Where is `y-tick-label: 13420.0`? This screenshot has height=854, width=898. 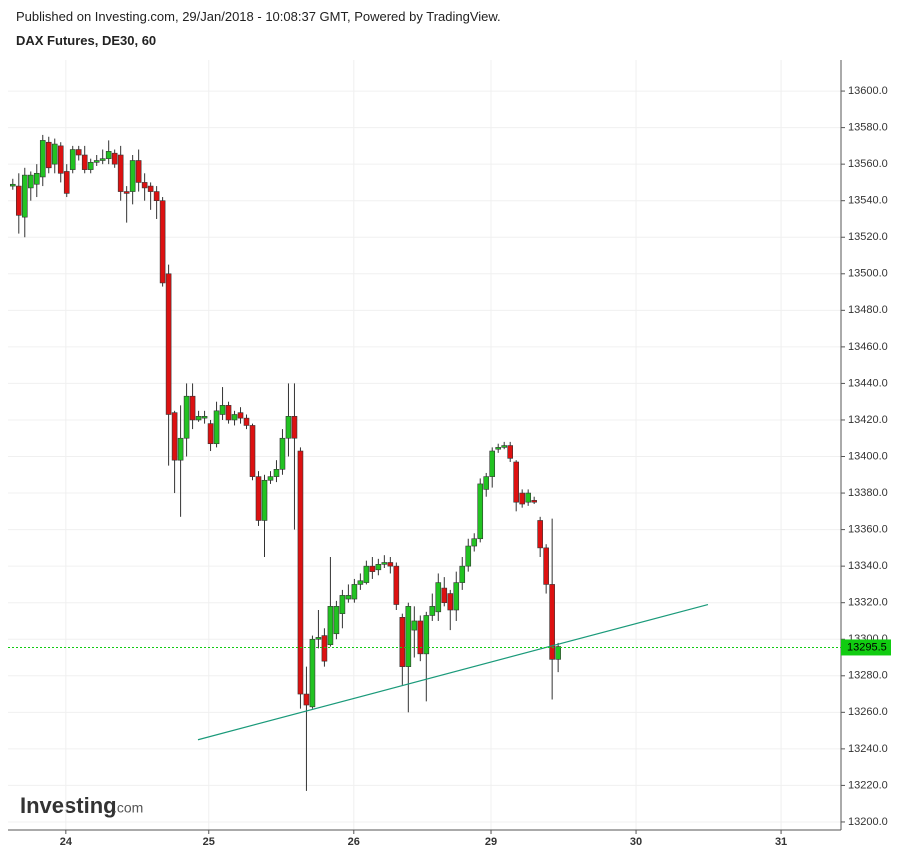
y-tick-label: 13420.0 is located at coordinates (868, 420).